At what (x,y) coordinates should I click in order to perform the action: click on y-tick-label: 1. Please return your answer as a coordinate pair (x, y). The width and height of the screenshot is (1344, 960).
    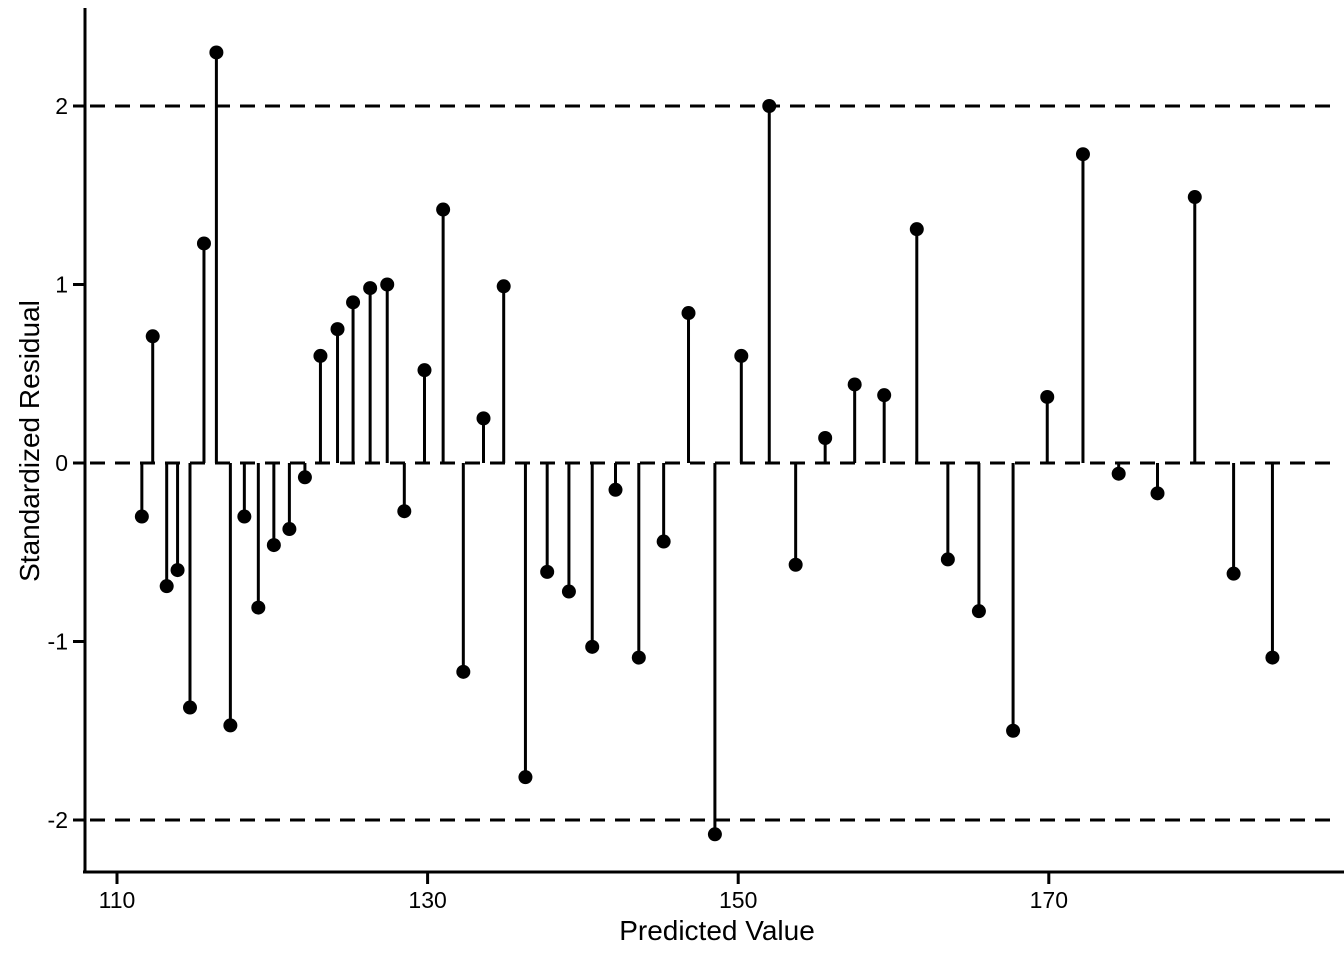
    Looking at the image, I should click on (61, 285).